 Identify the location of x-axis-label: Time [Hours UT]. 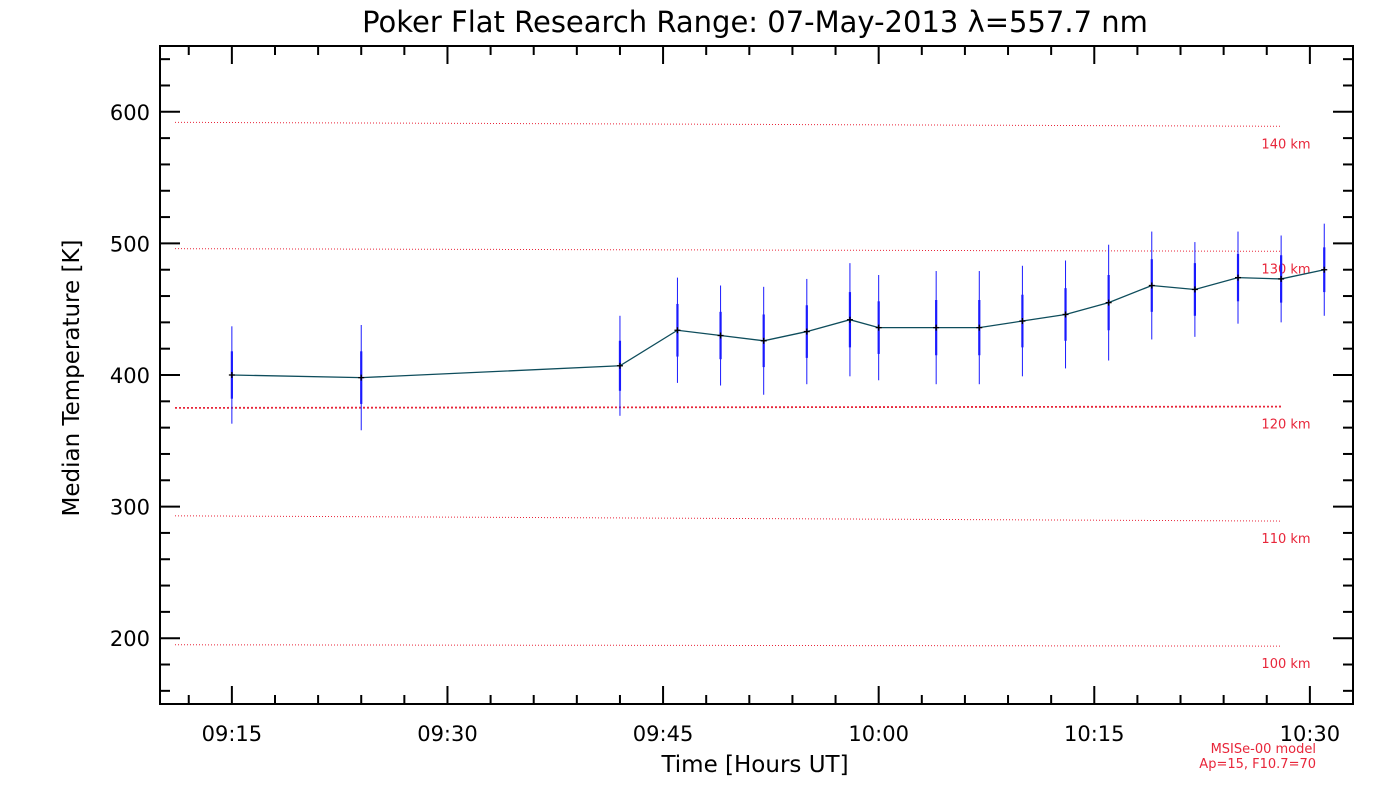
(754, 765).